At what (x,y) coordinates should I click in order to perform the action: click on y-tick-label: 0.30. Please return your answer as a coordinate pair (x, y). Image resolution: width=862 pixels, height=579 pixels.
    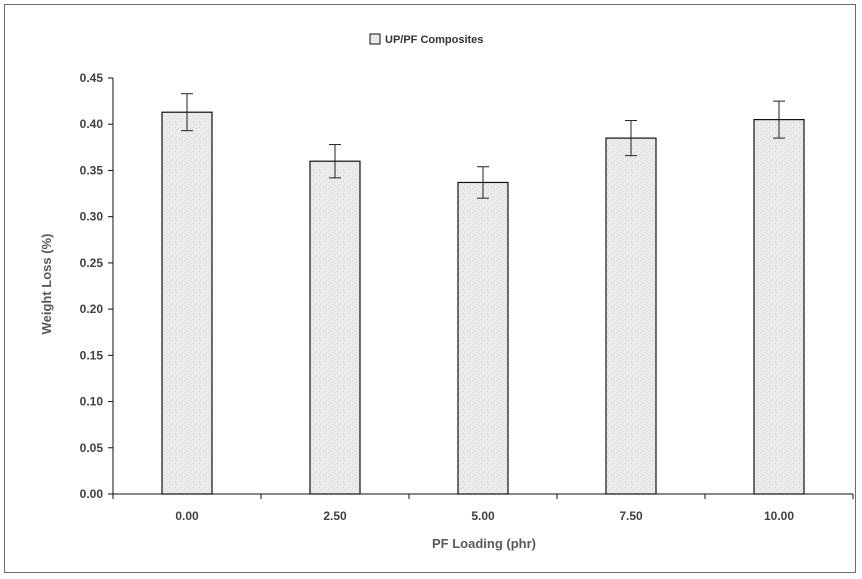
    Looking at the image, I should click on (92, 217).